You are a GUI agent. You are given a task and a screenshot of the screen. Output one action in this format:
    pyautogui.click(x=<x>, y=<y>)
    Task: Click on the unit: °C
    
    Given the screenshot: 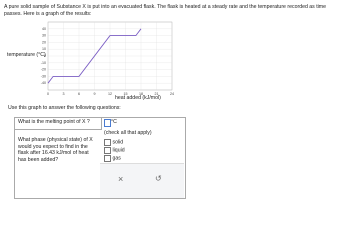 What is the action you would take?
    pyautogui.click(x=114, y=122)
    